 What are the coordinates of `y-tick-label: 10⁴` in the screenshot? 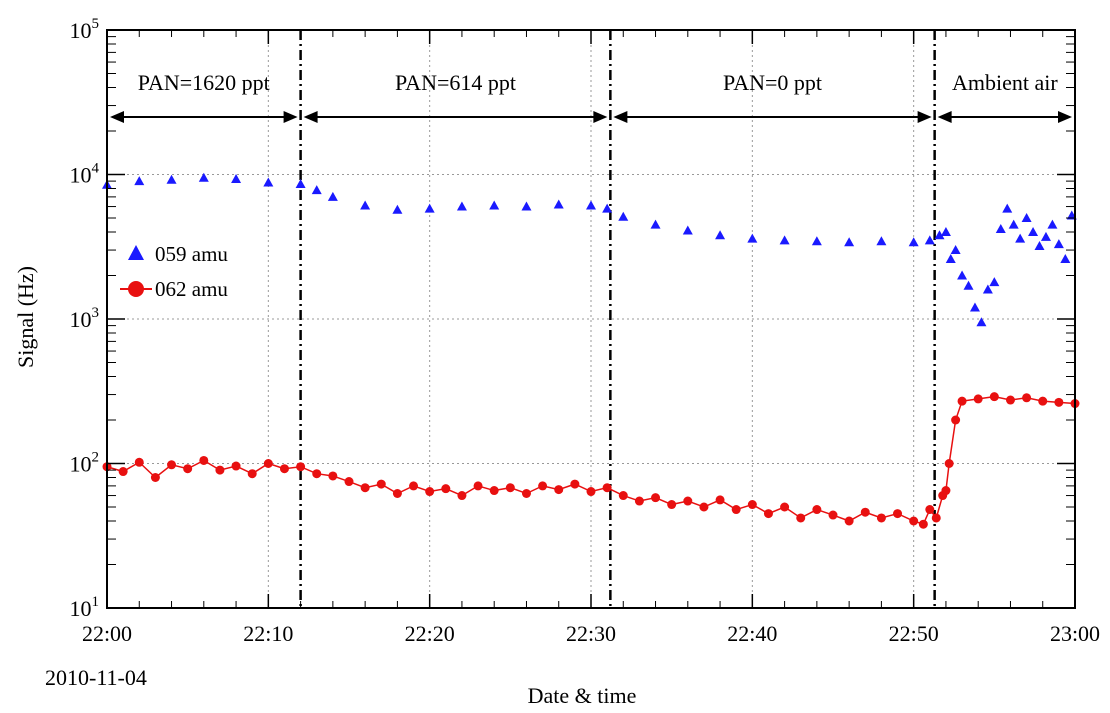 It's located at (85, 174).